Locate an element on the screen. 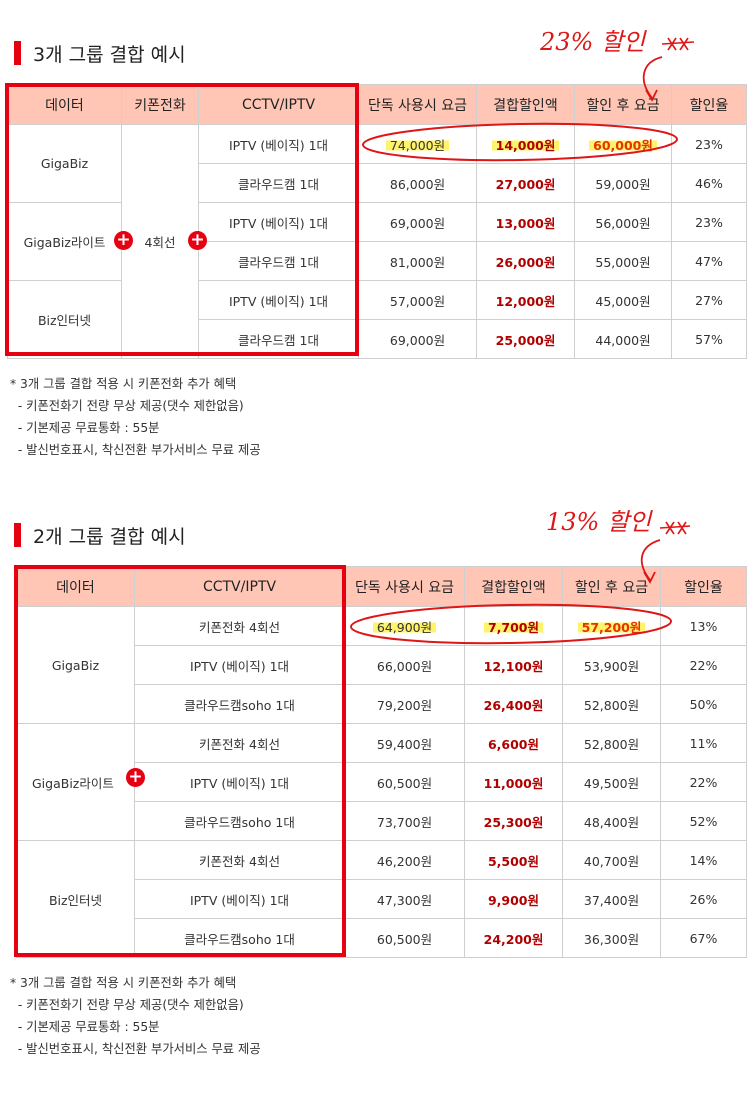 The image size is (750, 1115). rate-cell: 67% is located at coordinates (703, 938).